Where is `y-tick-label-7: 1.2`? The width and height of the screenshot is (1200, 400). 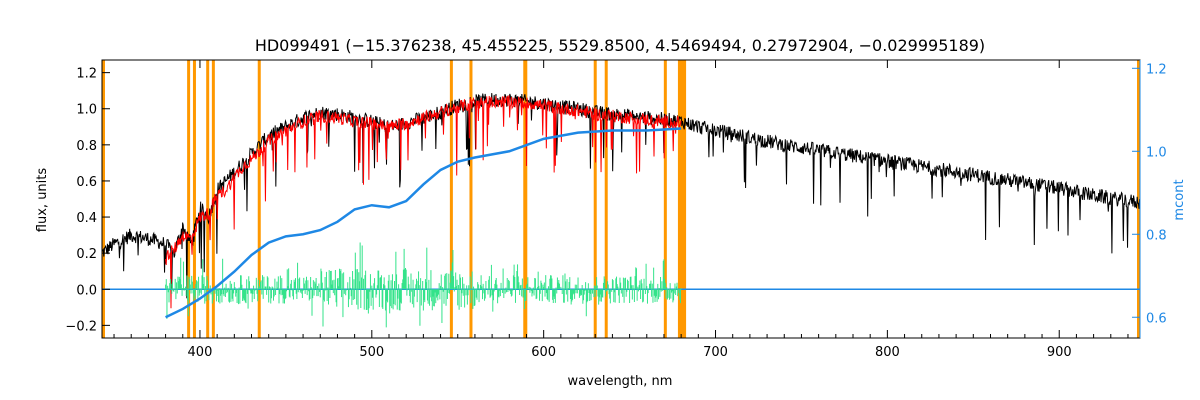
y-tick-label-7: 1.2 is located at coordinates (86, 74).